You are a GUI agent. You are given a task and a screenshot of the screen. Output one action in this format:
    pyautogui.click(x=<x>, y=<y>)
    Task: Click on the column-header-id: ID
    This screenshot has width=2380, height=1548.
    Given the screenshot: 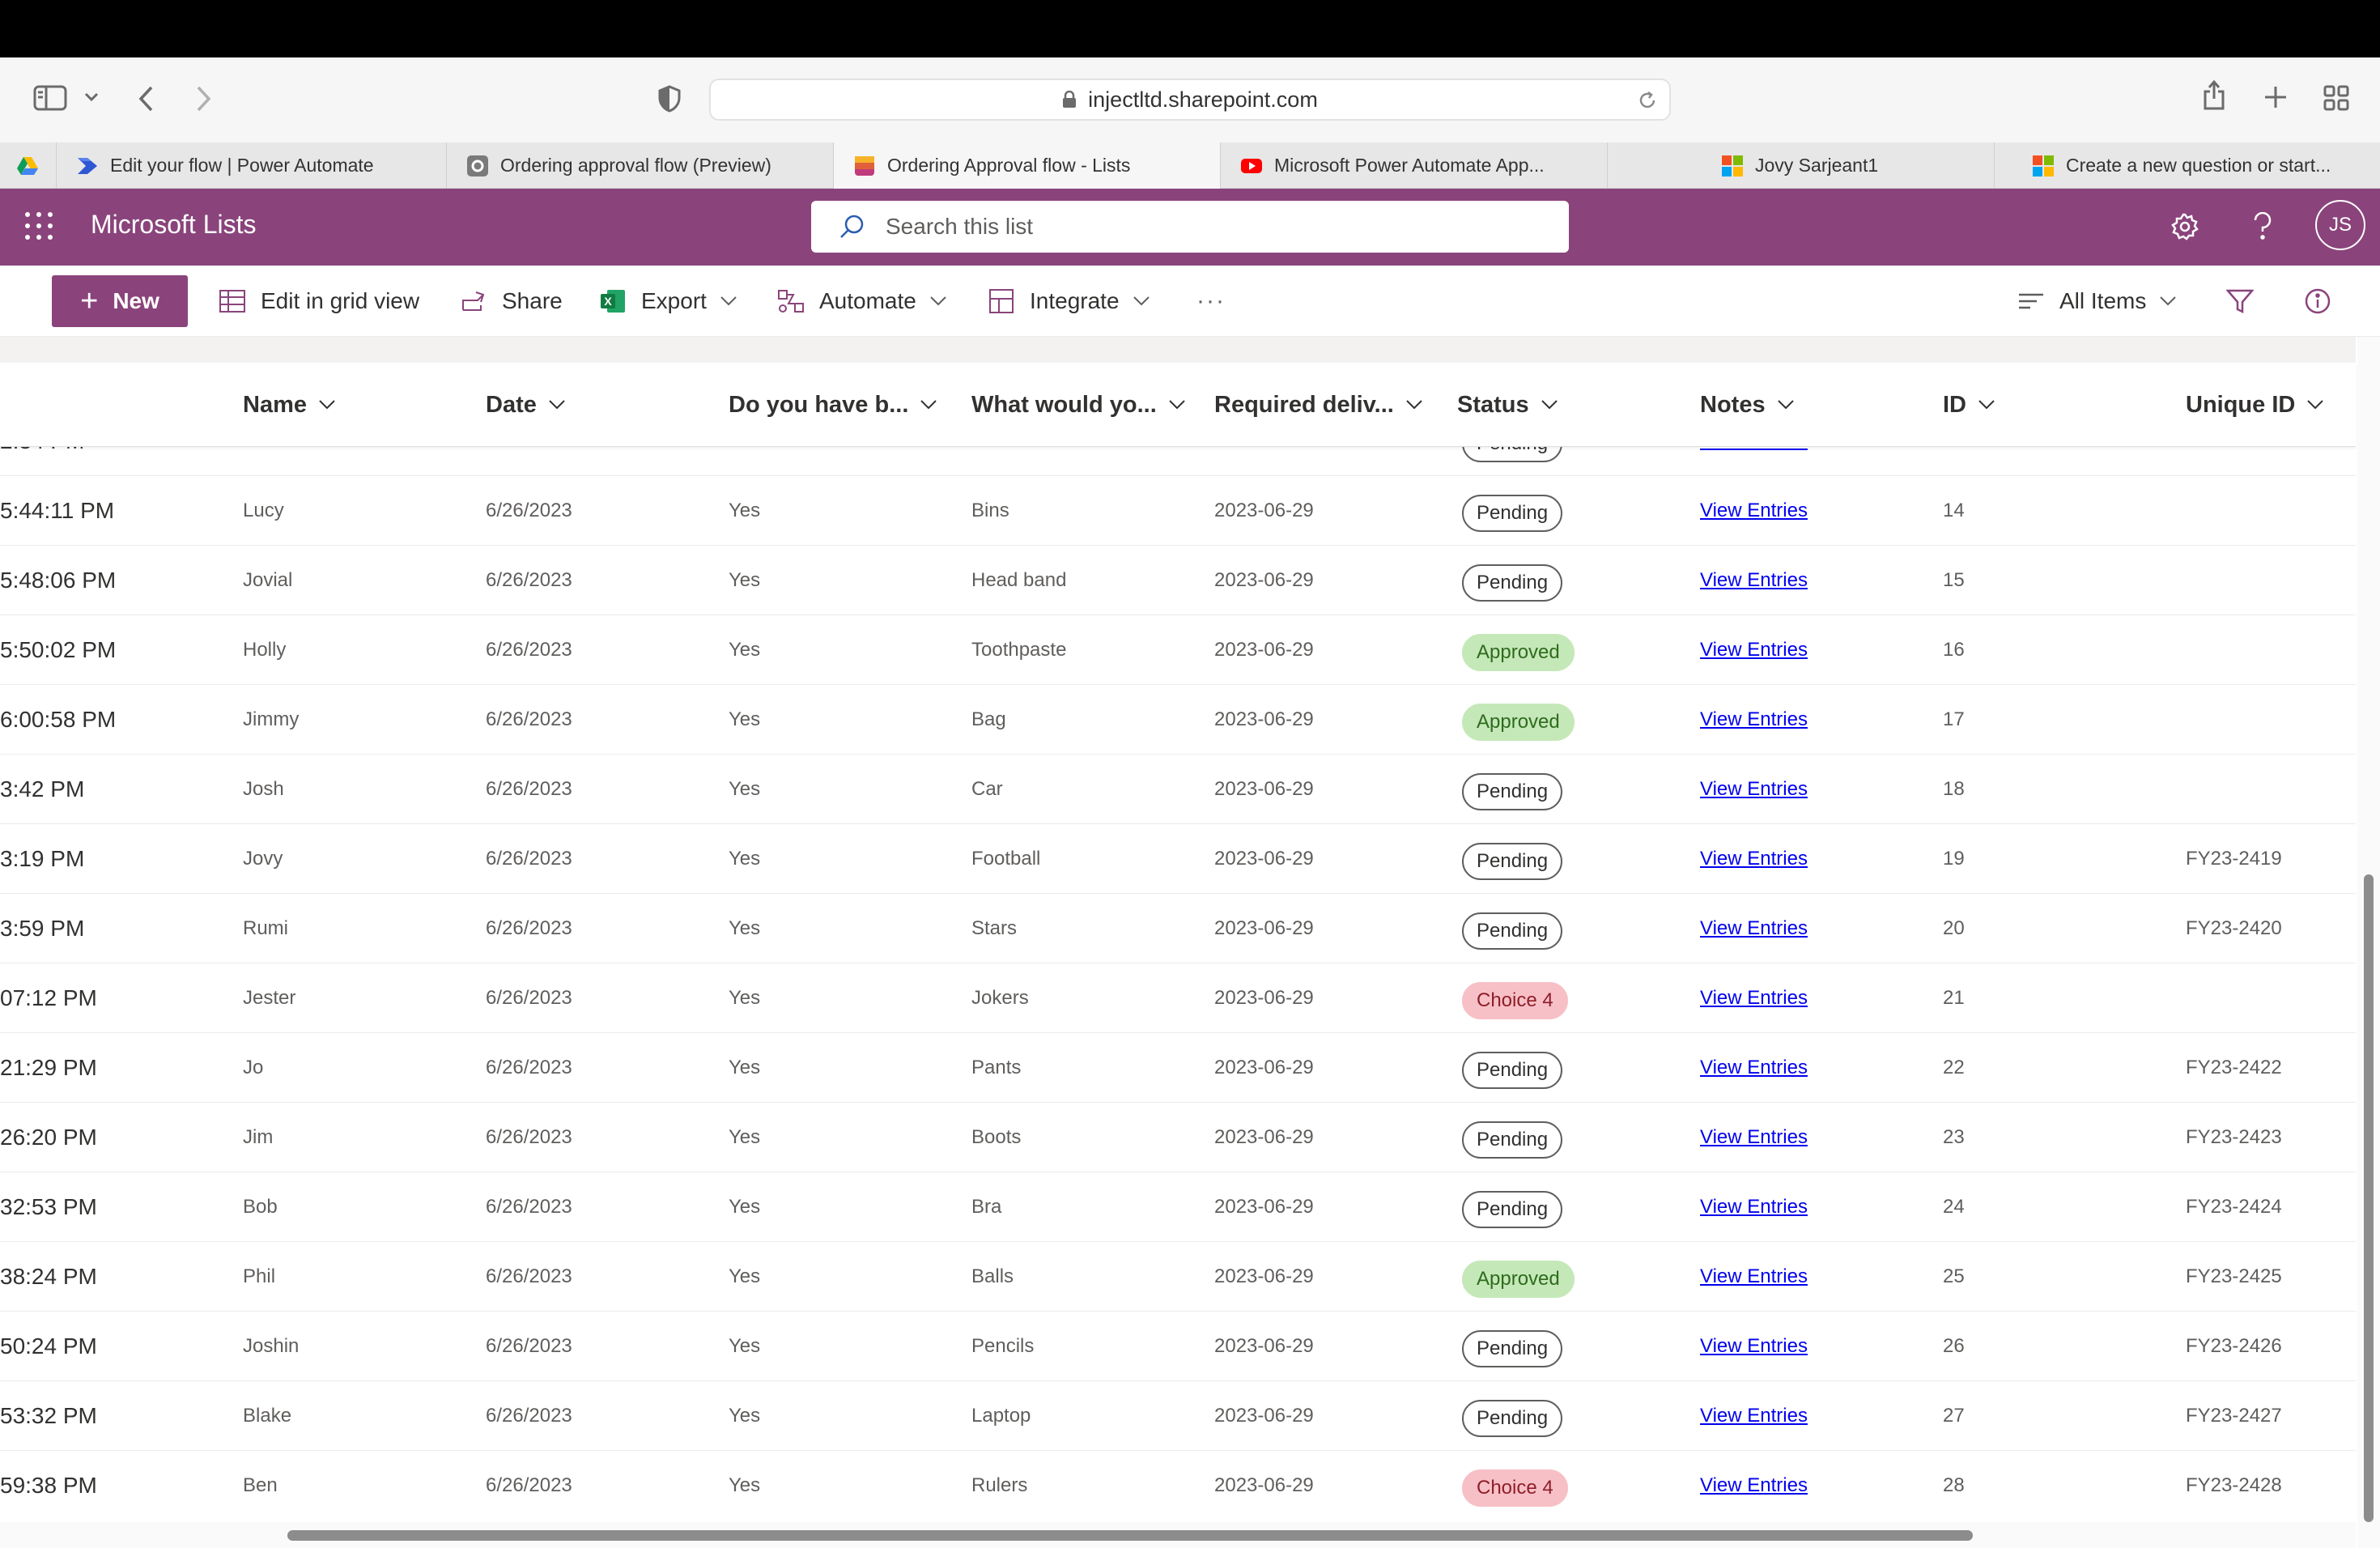 What is the action you would take?
    pyautogui.click(x=1969, y=405)
    